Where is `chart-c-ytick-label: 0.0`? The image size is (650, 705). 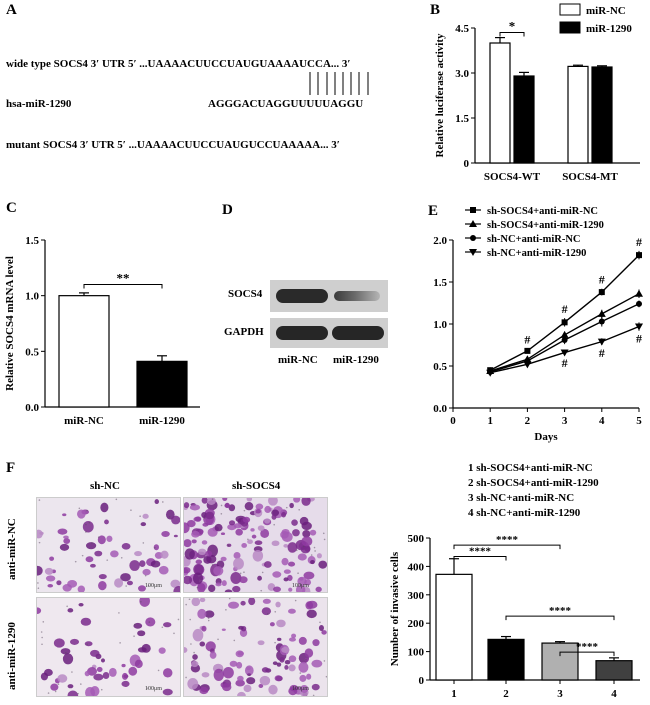
chart-c-ytick-label: 0.0 is located at coordinates (32, 408).